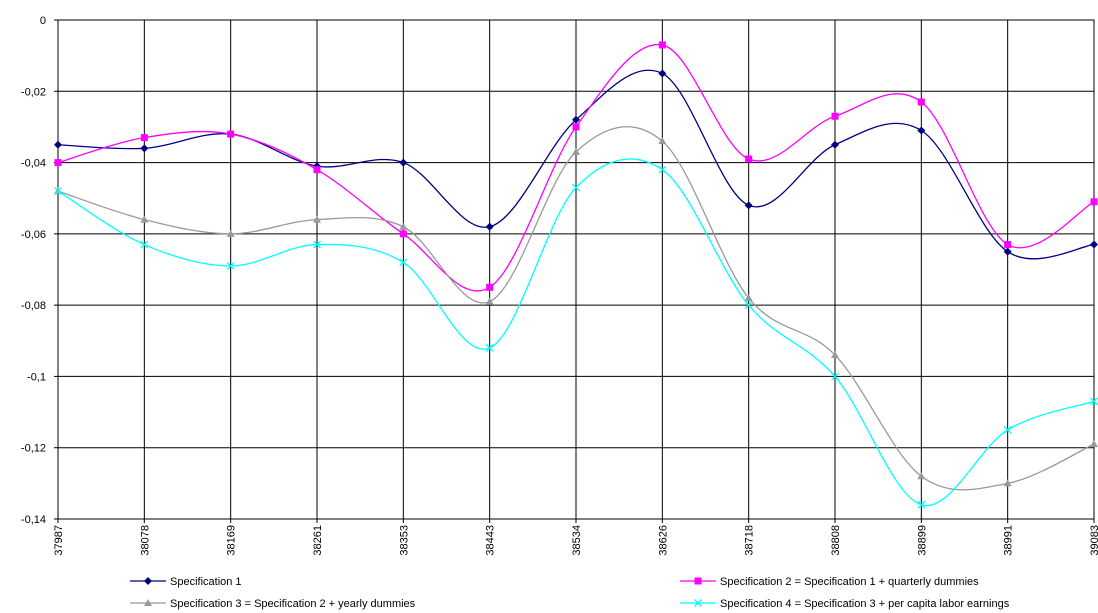 The height and width of the screenshot is (613, 1098). I want to click on y-tick-label: 0, so click(43, 21).